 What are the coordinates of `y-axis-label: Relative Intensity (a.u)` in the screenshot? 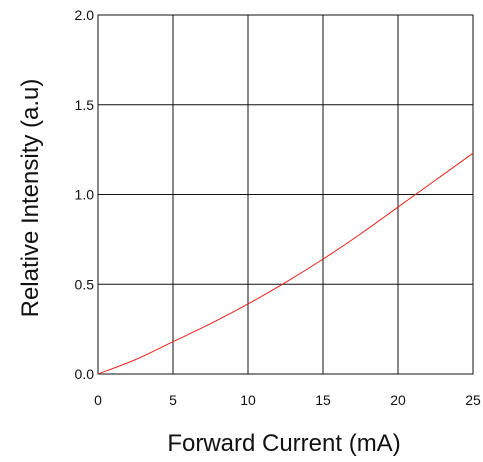 It's located at (30, 198).